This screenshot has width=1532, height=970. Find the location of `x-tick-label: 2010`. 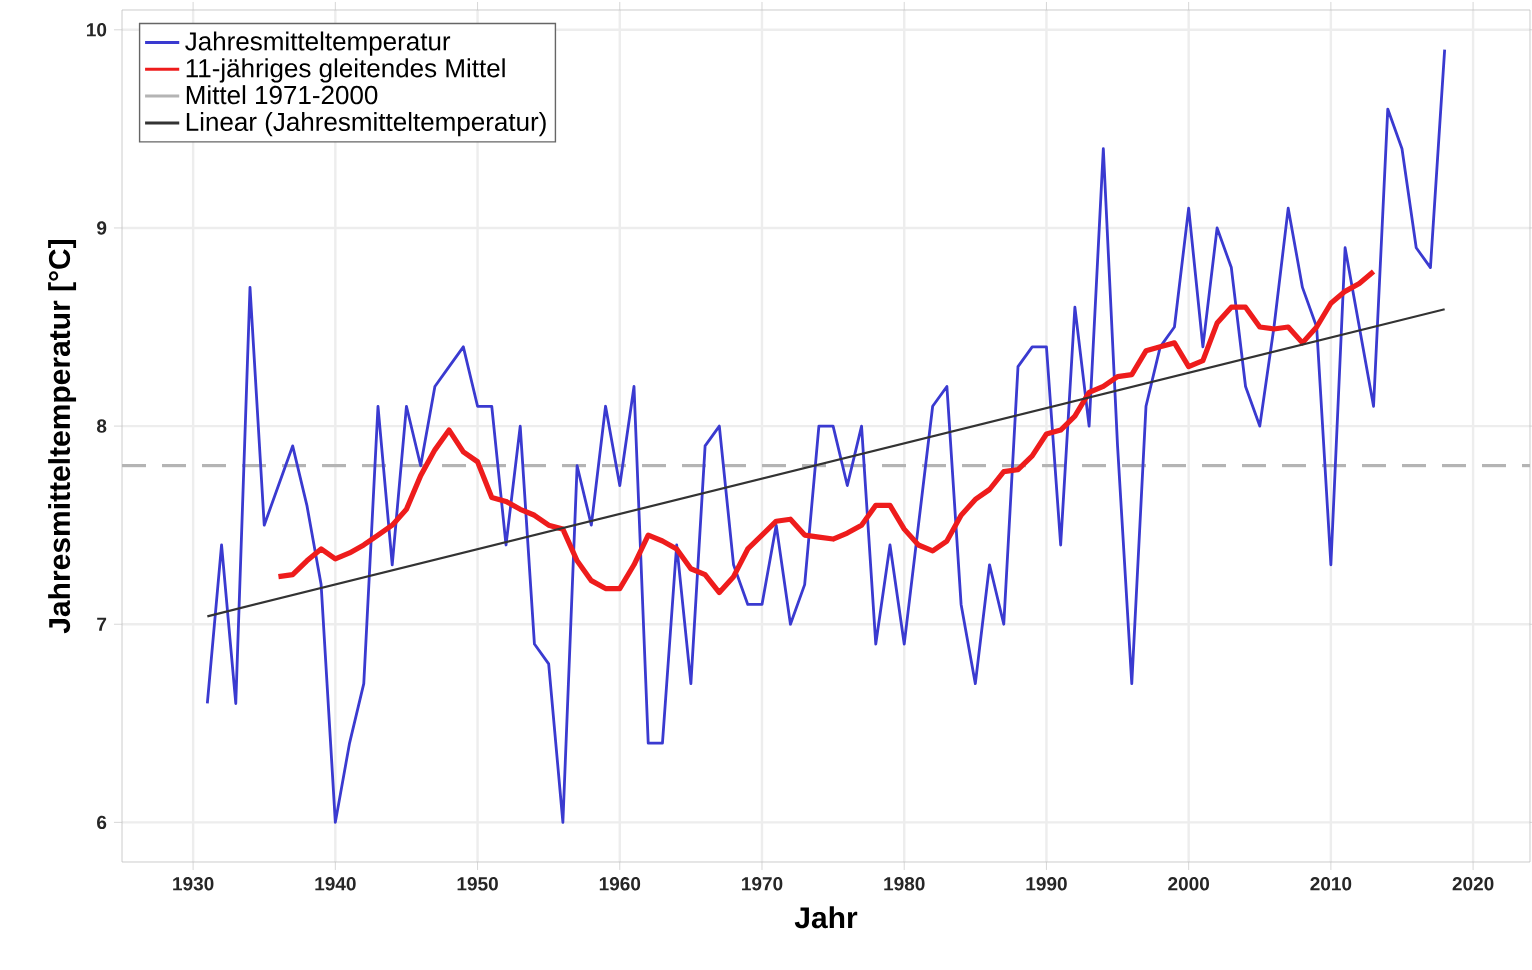

x-tick-label: 2010 is located at coordinates (1331, 884).